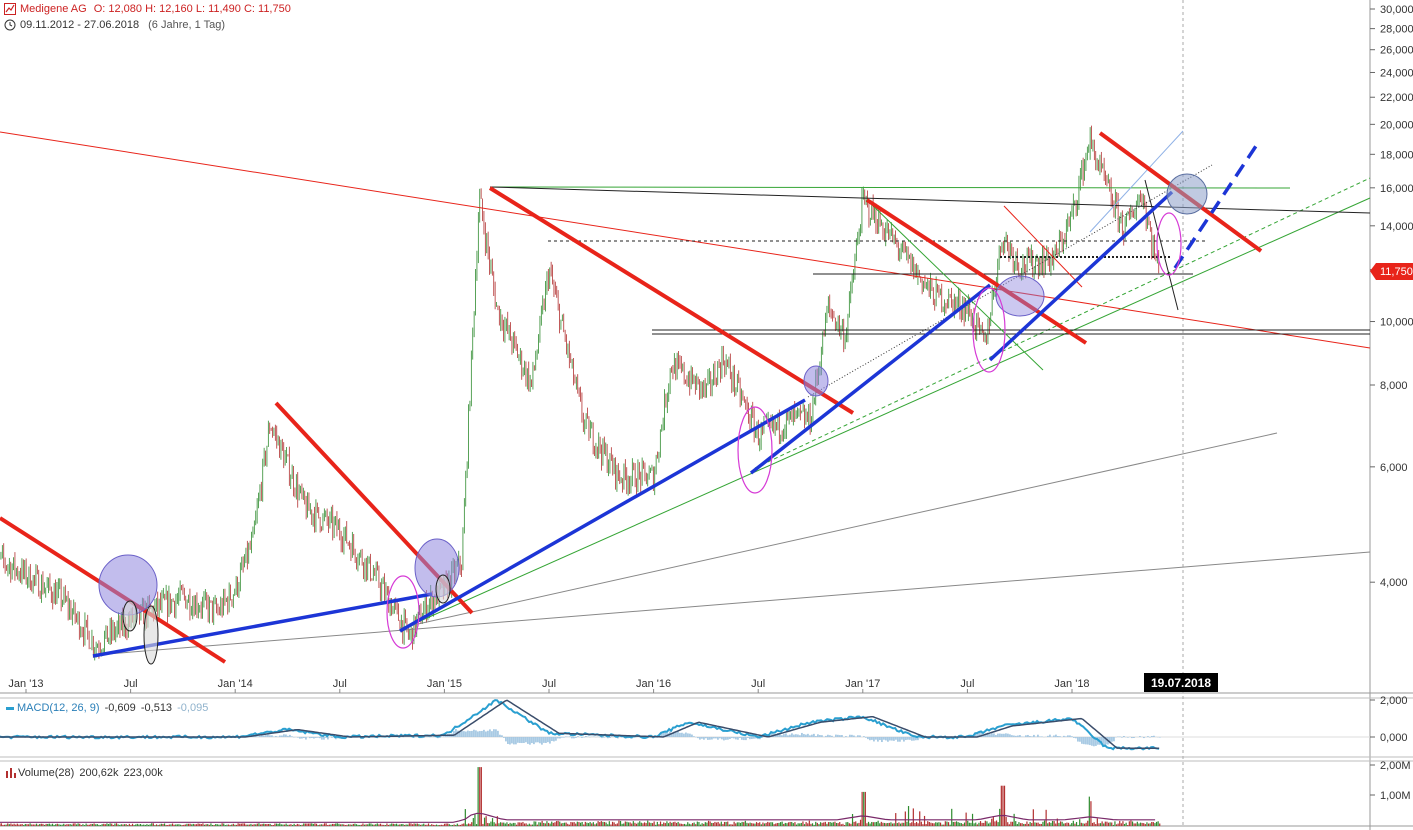 This screenshot has height=830, width=1413. What do you see at coordinates (930, 200) in the screenshot?
I see `black-resistance-line` at bounding box center [930, 200].